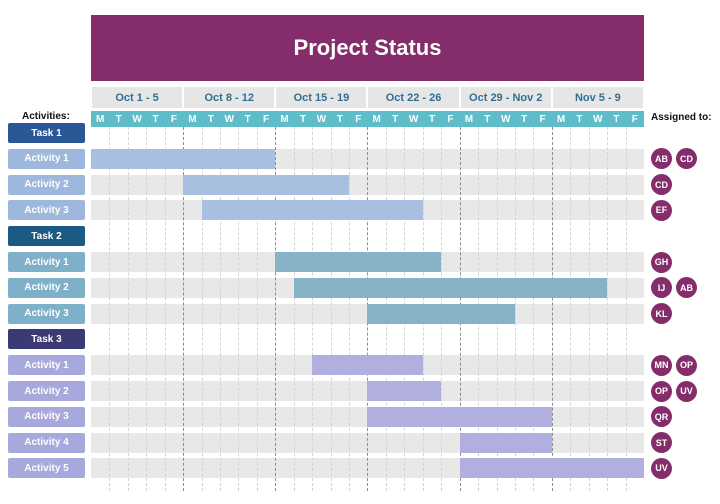  What do you see at coordinates (661, 288) in the screenshot?
I see `assignee-badge: IJ` at bounding box center [661, 288].